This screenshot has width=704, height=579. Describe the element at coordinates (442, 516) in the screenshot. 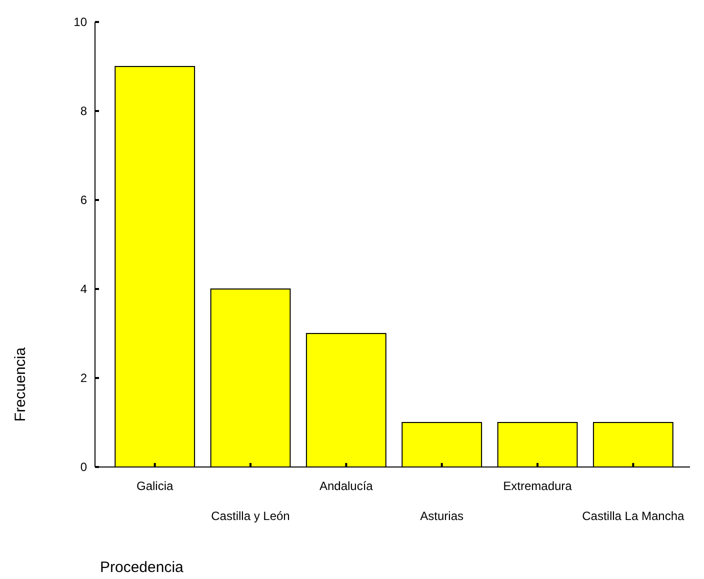

I see `x-tick-label: Asturias` at that location.